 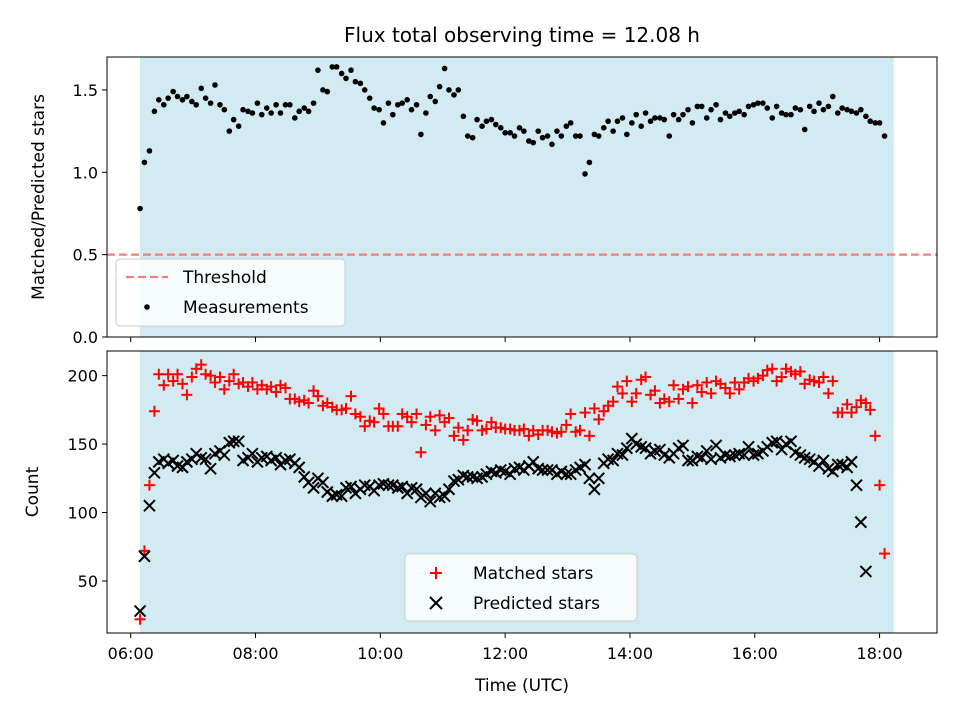 What do you see at coordinates (90, 214) in the screenshot?
I see `top-y-axis: 0.0 0.5 1.0 1.5` at bounding box center [90, 214].